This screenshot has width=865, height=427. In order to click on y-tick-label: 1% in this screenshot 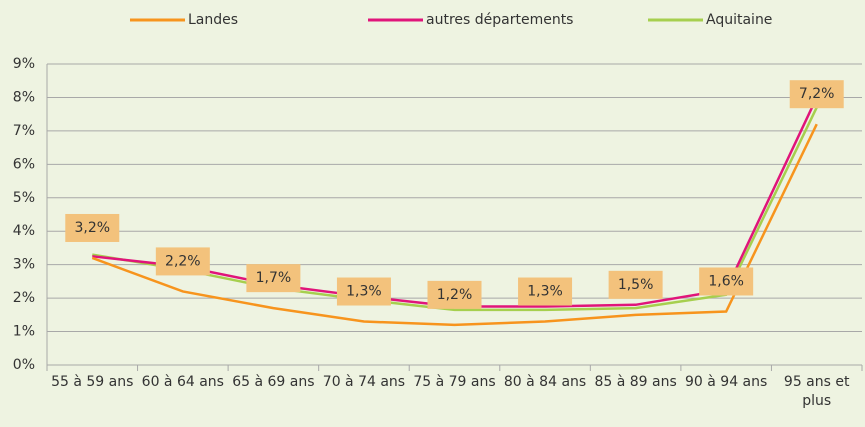, I will do `click(24, 332)`.